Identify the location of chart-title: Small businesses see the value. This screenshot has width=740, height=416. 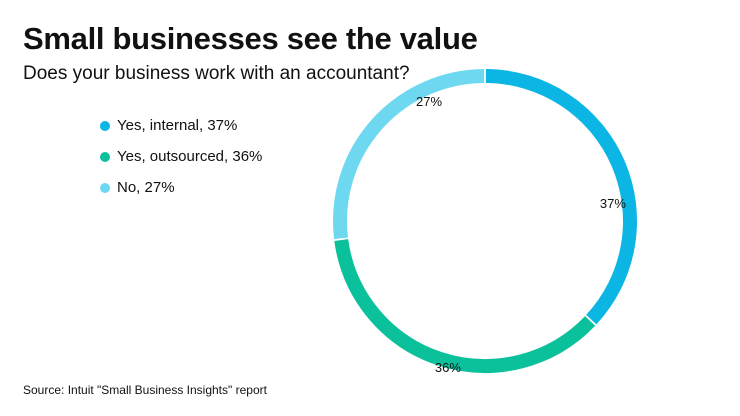
(250, 38).